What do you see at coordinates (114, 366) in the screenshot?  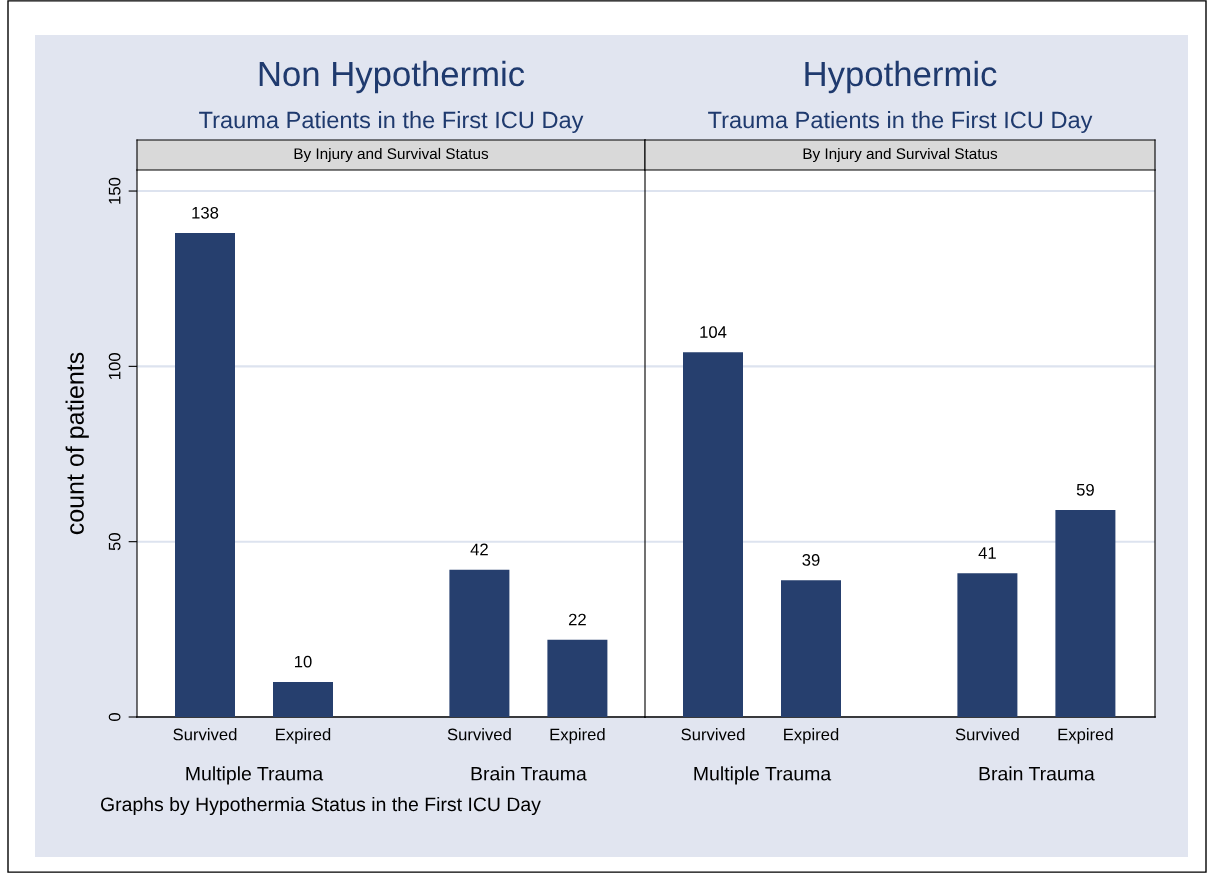 I see `y-tick-label: 100` at bounding box center [114, 366].